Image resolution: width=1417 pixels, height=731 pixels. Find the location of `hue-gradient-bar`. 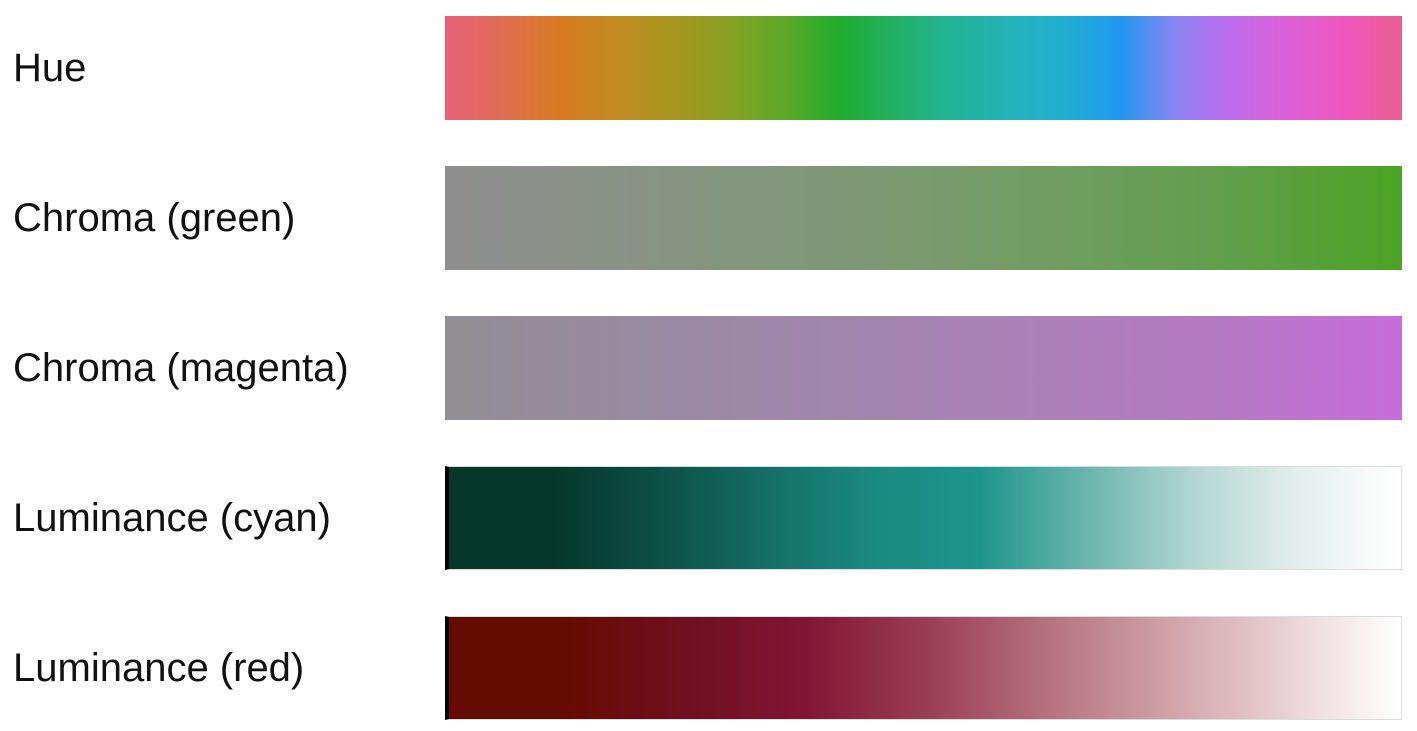

hue-gradient-bar is located at coordinates (923, 68).